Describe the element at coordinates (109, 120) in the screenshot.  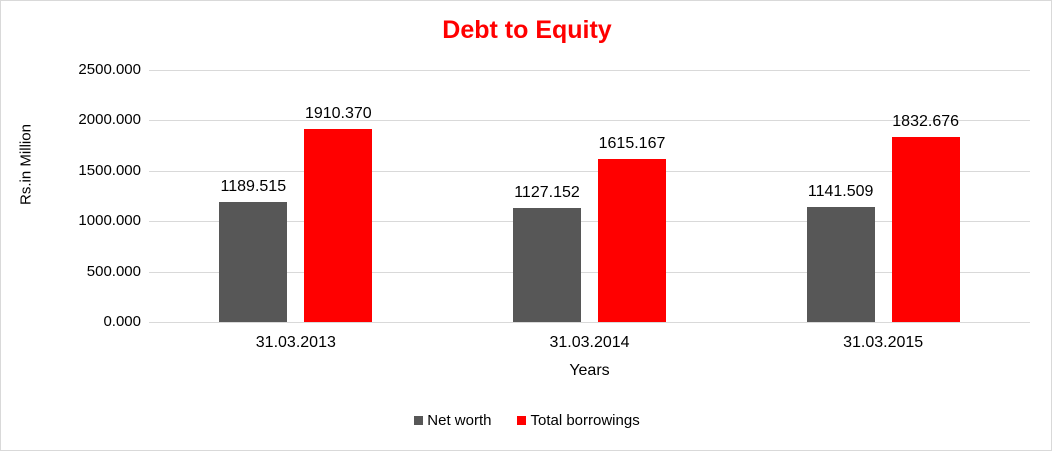
I see `y-axis-tick-label: 2000.000` at that location.